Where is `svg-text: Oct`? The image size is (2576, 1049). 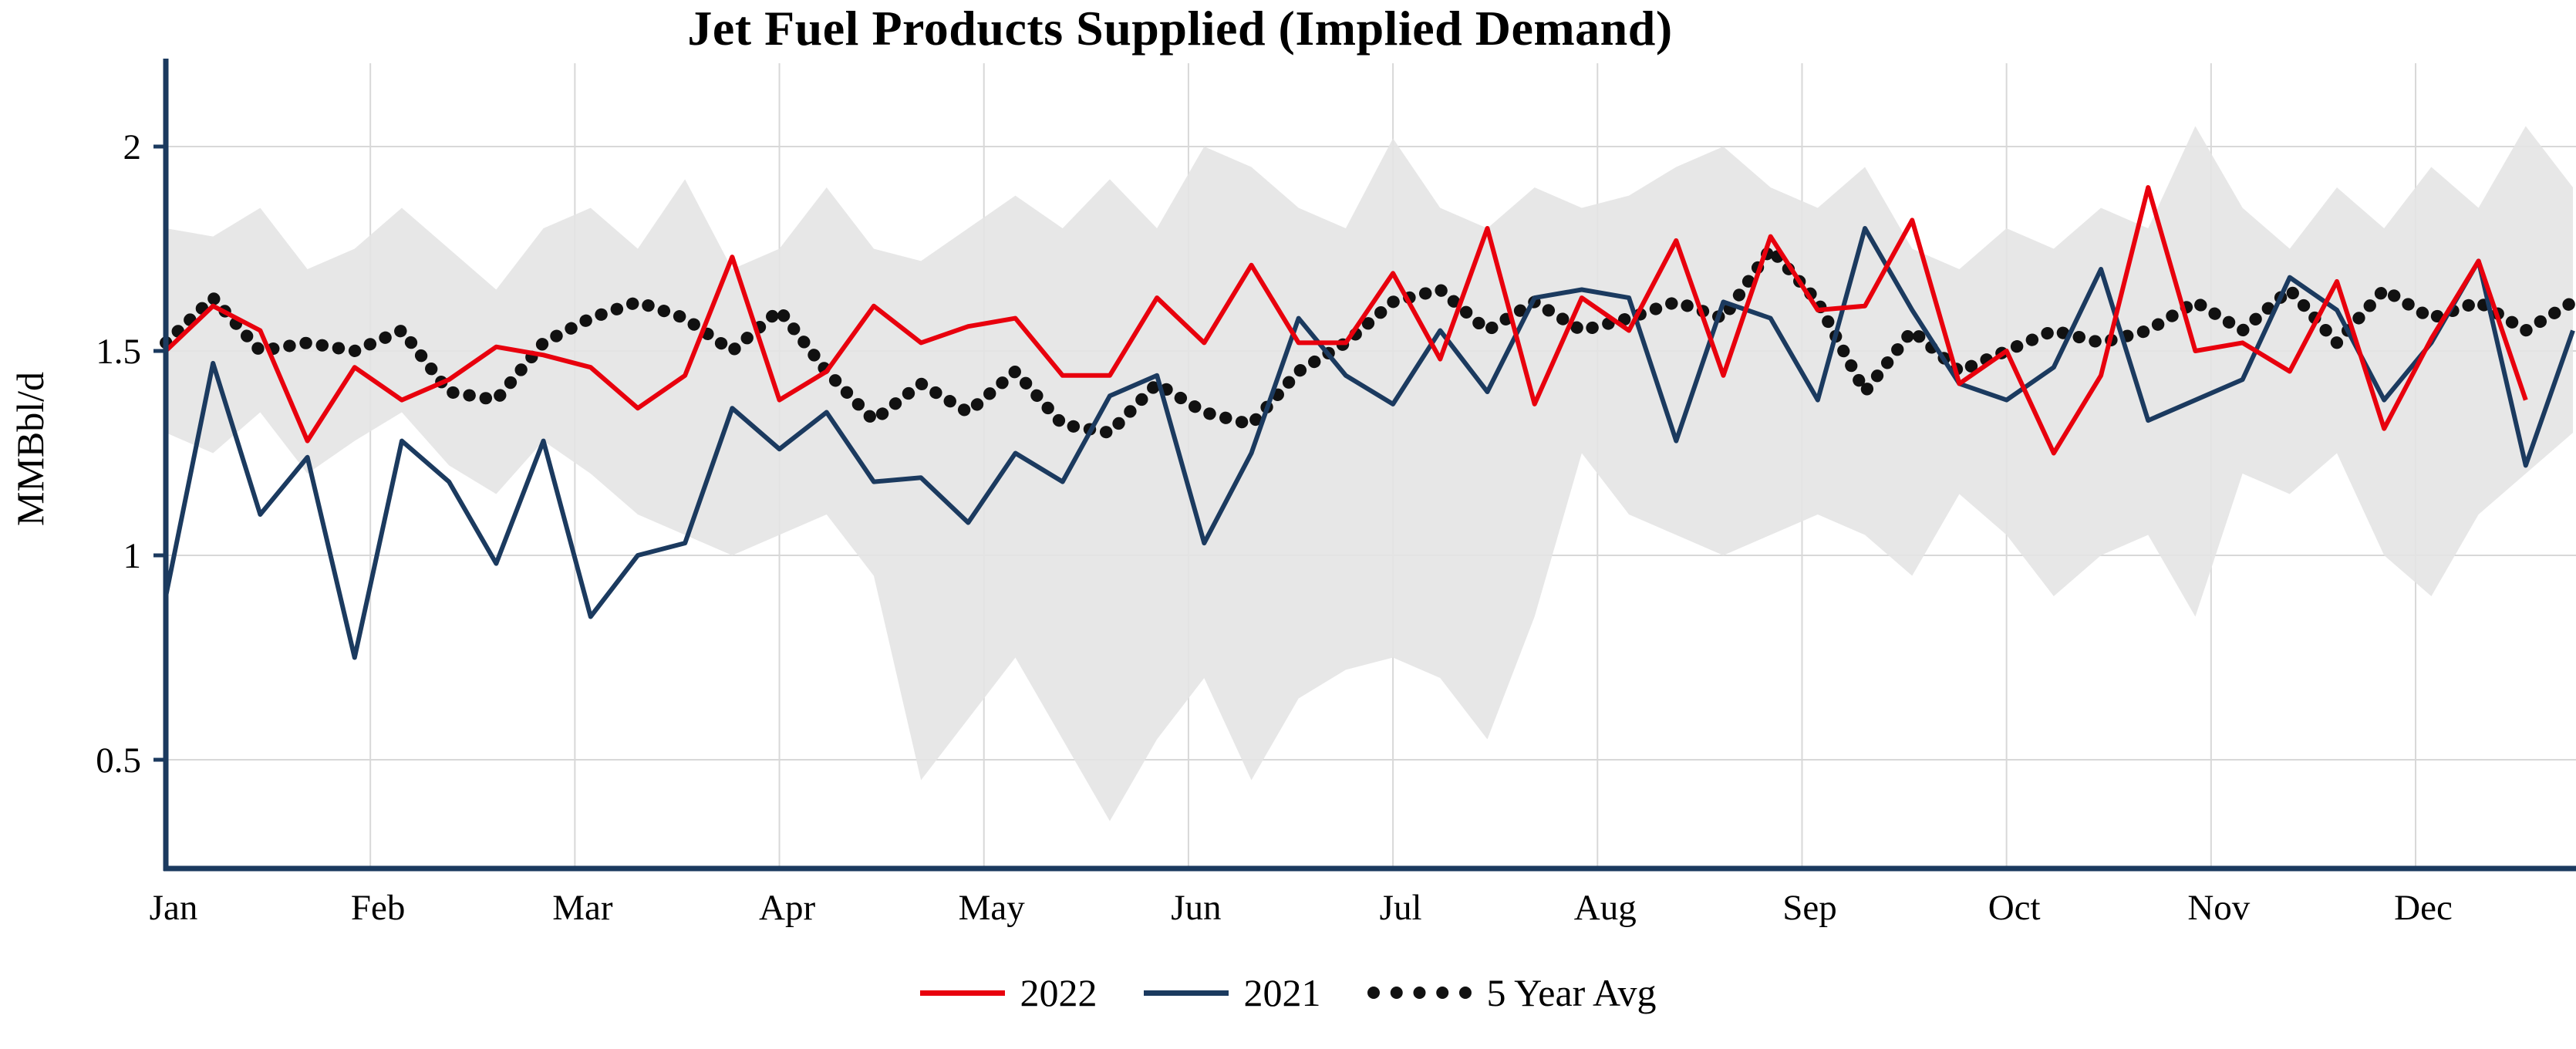
svg-text: Oct is located at coordinates (2014, 908).